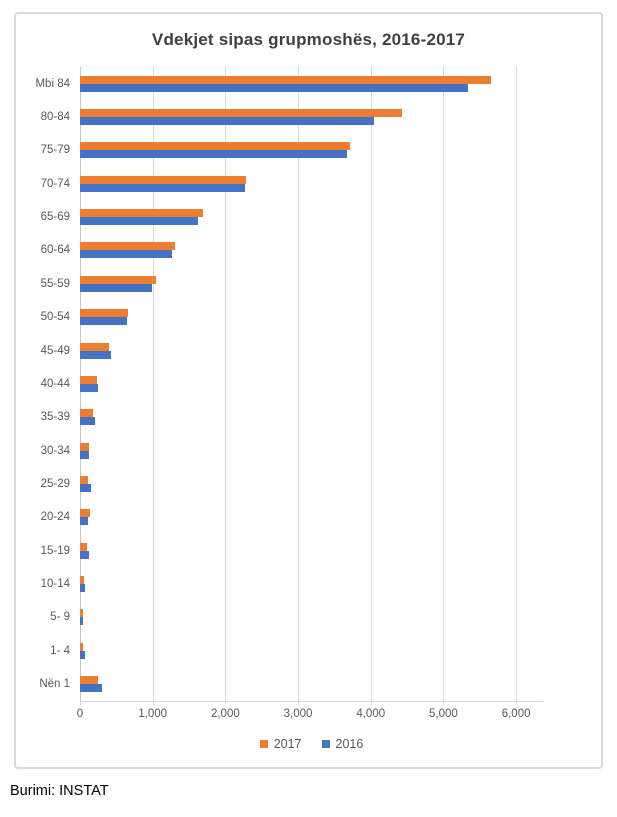  Describe the element at coordinates (311, 744) in the screenshot. I see `legend: 2017 2016` at that location.